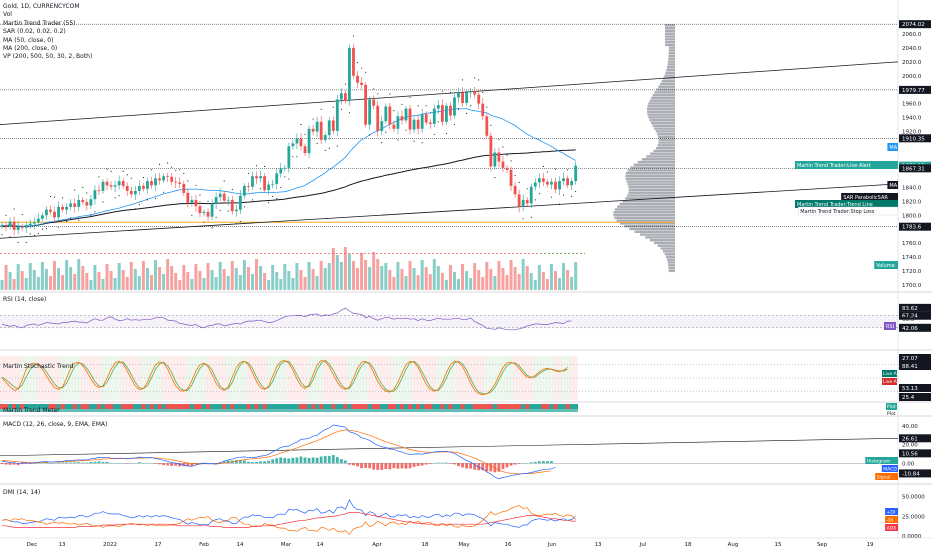 Image resolution: width=932 pixels, height=554 pixels. I want to click on dmi-series-tag-label: -DI, so click(890, 521).